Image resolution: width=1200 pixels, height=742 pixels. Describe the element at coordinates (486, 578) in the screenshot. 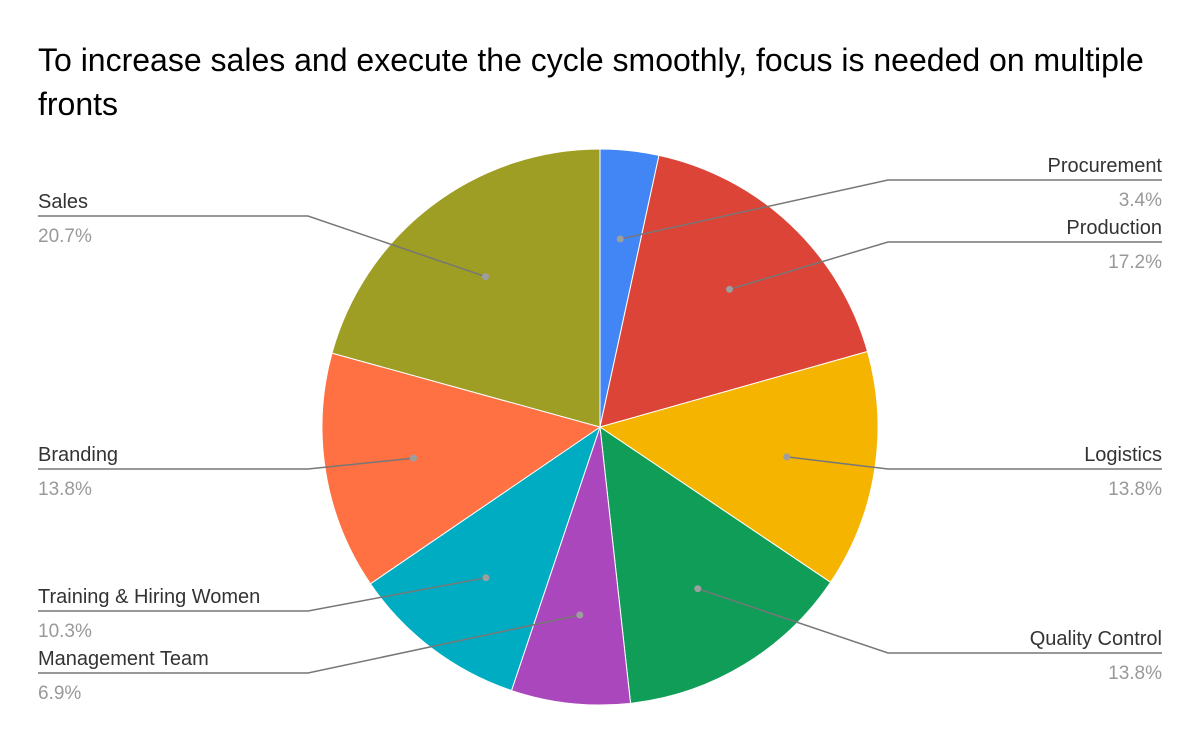

I see `leader-dot-training-hiring-women` at that location.